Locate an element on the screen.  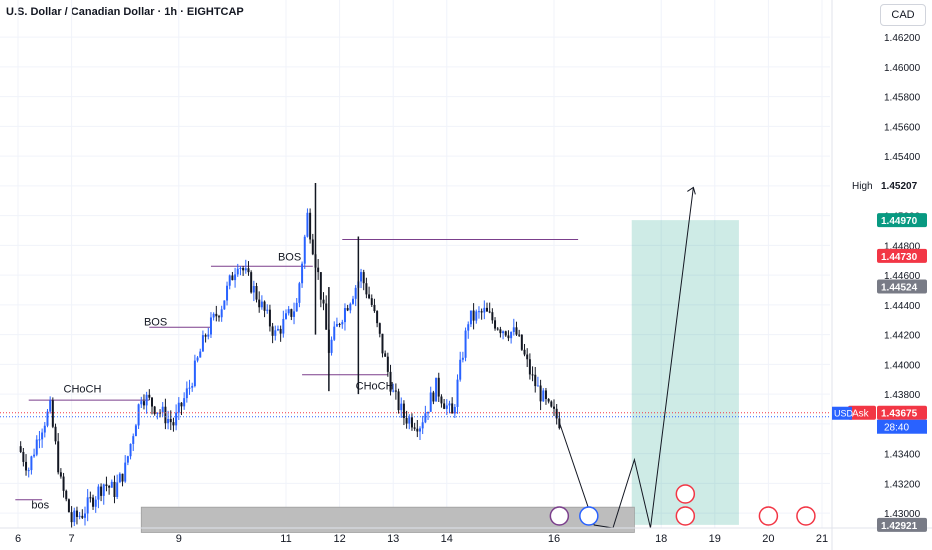
bottom-price-label: 1.42921 is located at coordinates (899, 526).